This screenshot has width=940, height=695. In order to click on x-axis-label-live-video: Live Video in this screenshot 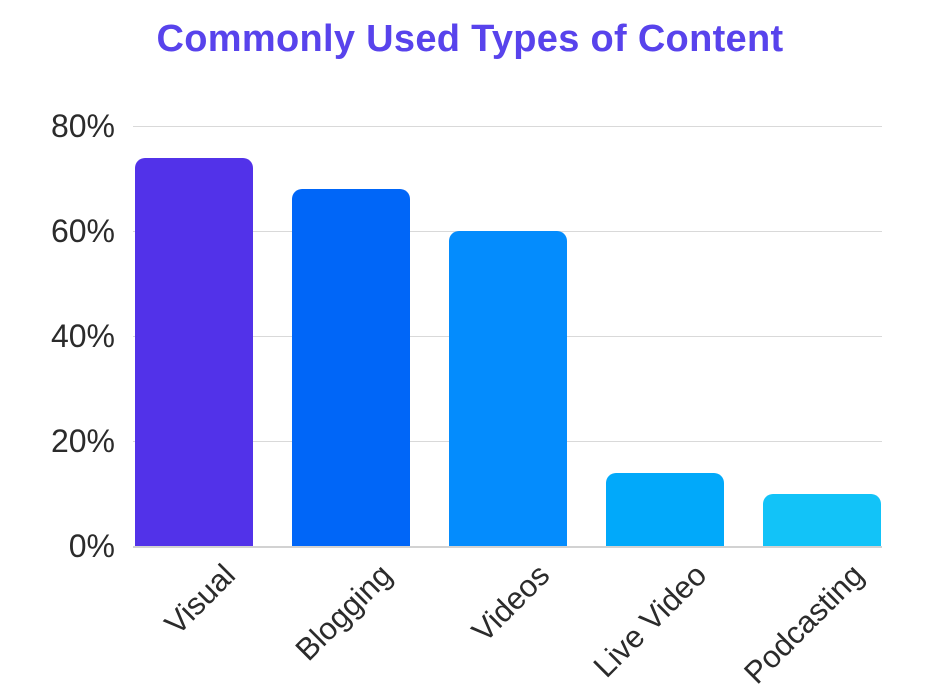, I will do `click(650, 621)`.